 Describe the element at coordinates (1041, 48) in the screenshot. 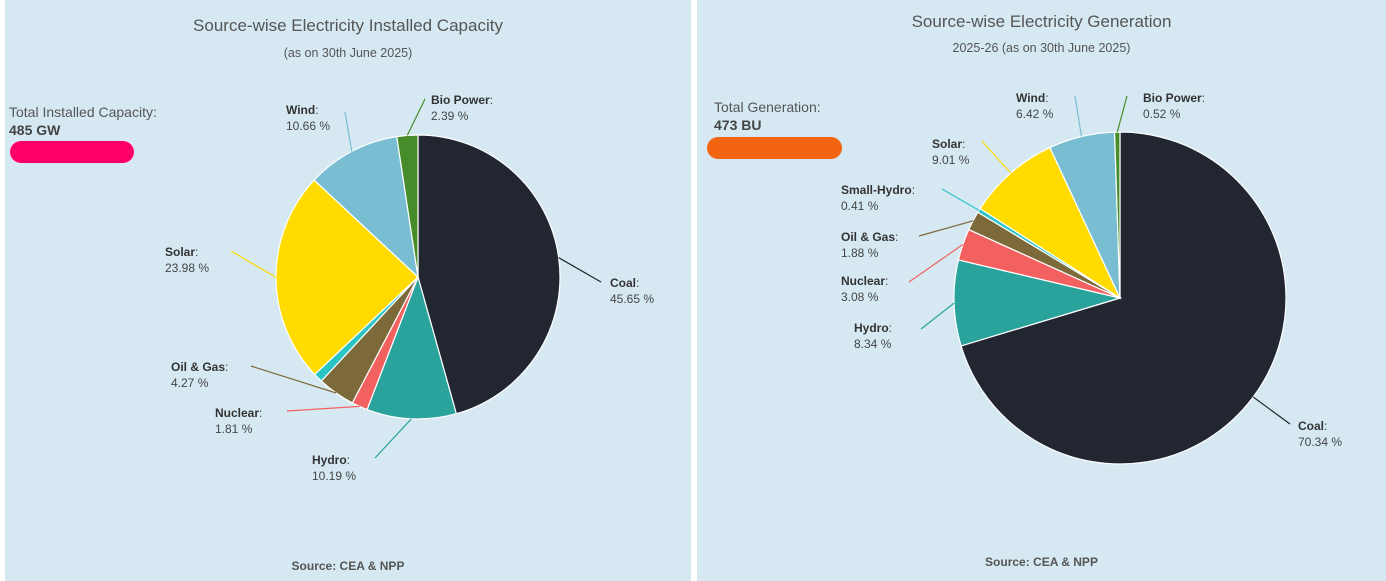

I see `chart-subtitle: 2025-26 (as on 30th June 2025)` at that location.